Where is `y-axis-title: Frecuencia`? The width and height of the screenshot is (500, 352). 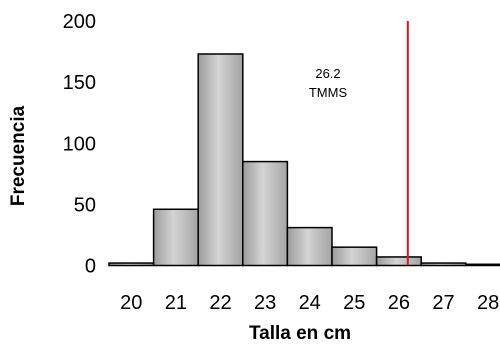
y-axis-title: Frecuencia is located at coordinates (18, 155).